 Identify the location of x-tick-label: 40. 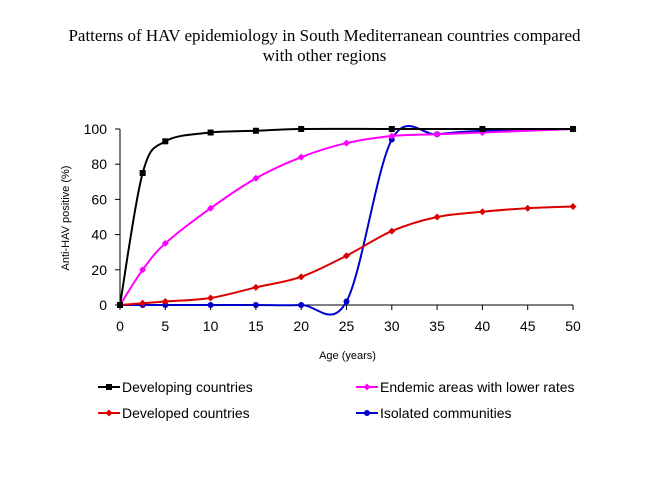
(483, 326).